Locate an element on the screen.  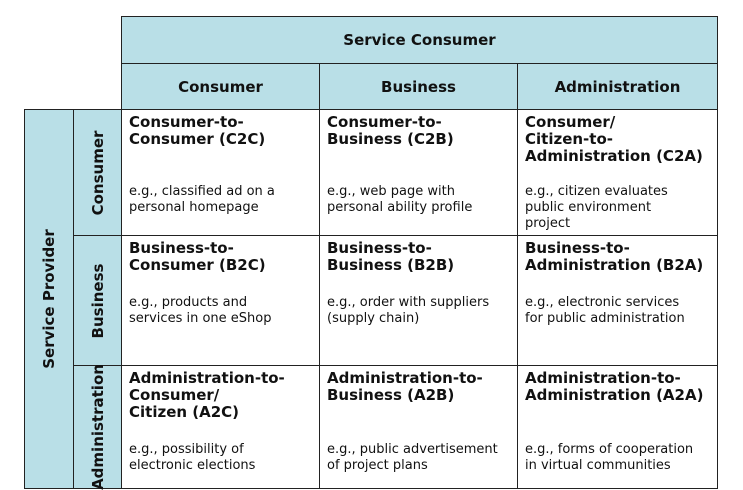
row-label-cell-consumer: Consumer is located at coordinates (97, 172).